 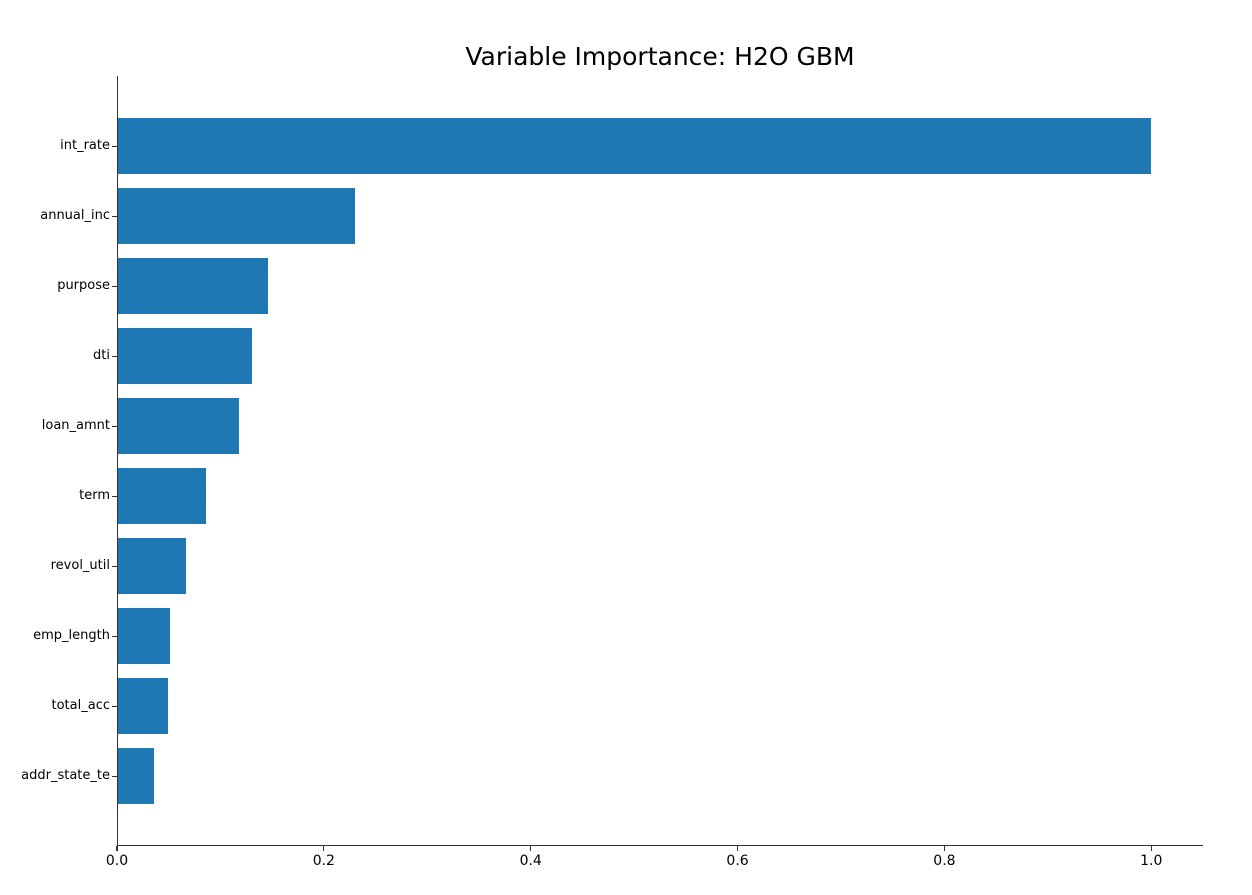 What do you see at coordinates (162, 496) in the screenshot?
I see `bar-term` at bounding box center [162, 496].